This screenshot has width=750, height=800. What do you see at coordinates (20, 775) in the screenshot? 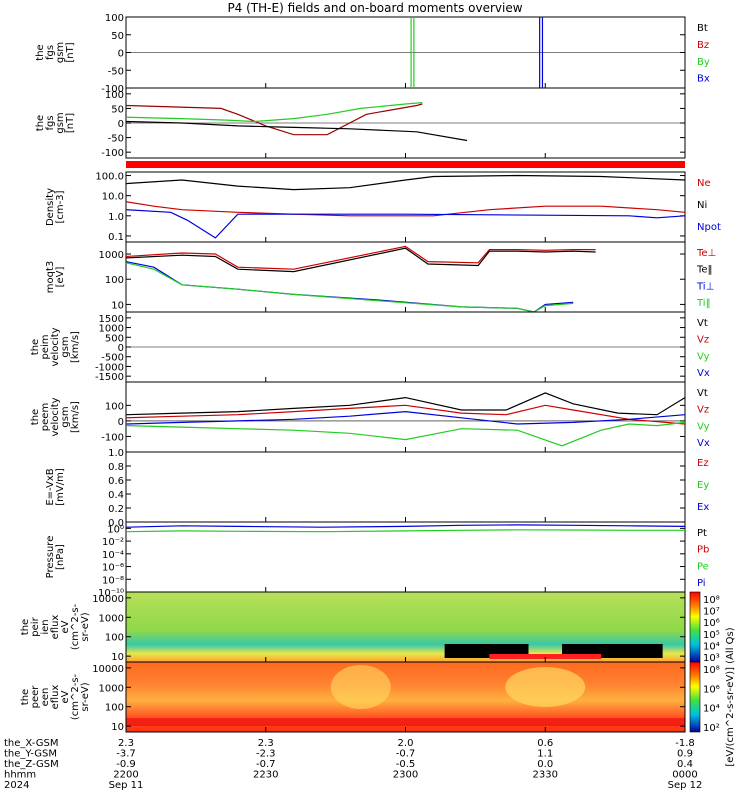
I see `x-axis-row-label: hhmm` at bounding box center [20, 775].